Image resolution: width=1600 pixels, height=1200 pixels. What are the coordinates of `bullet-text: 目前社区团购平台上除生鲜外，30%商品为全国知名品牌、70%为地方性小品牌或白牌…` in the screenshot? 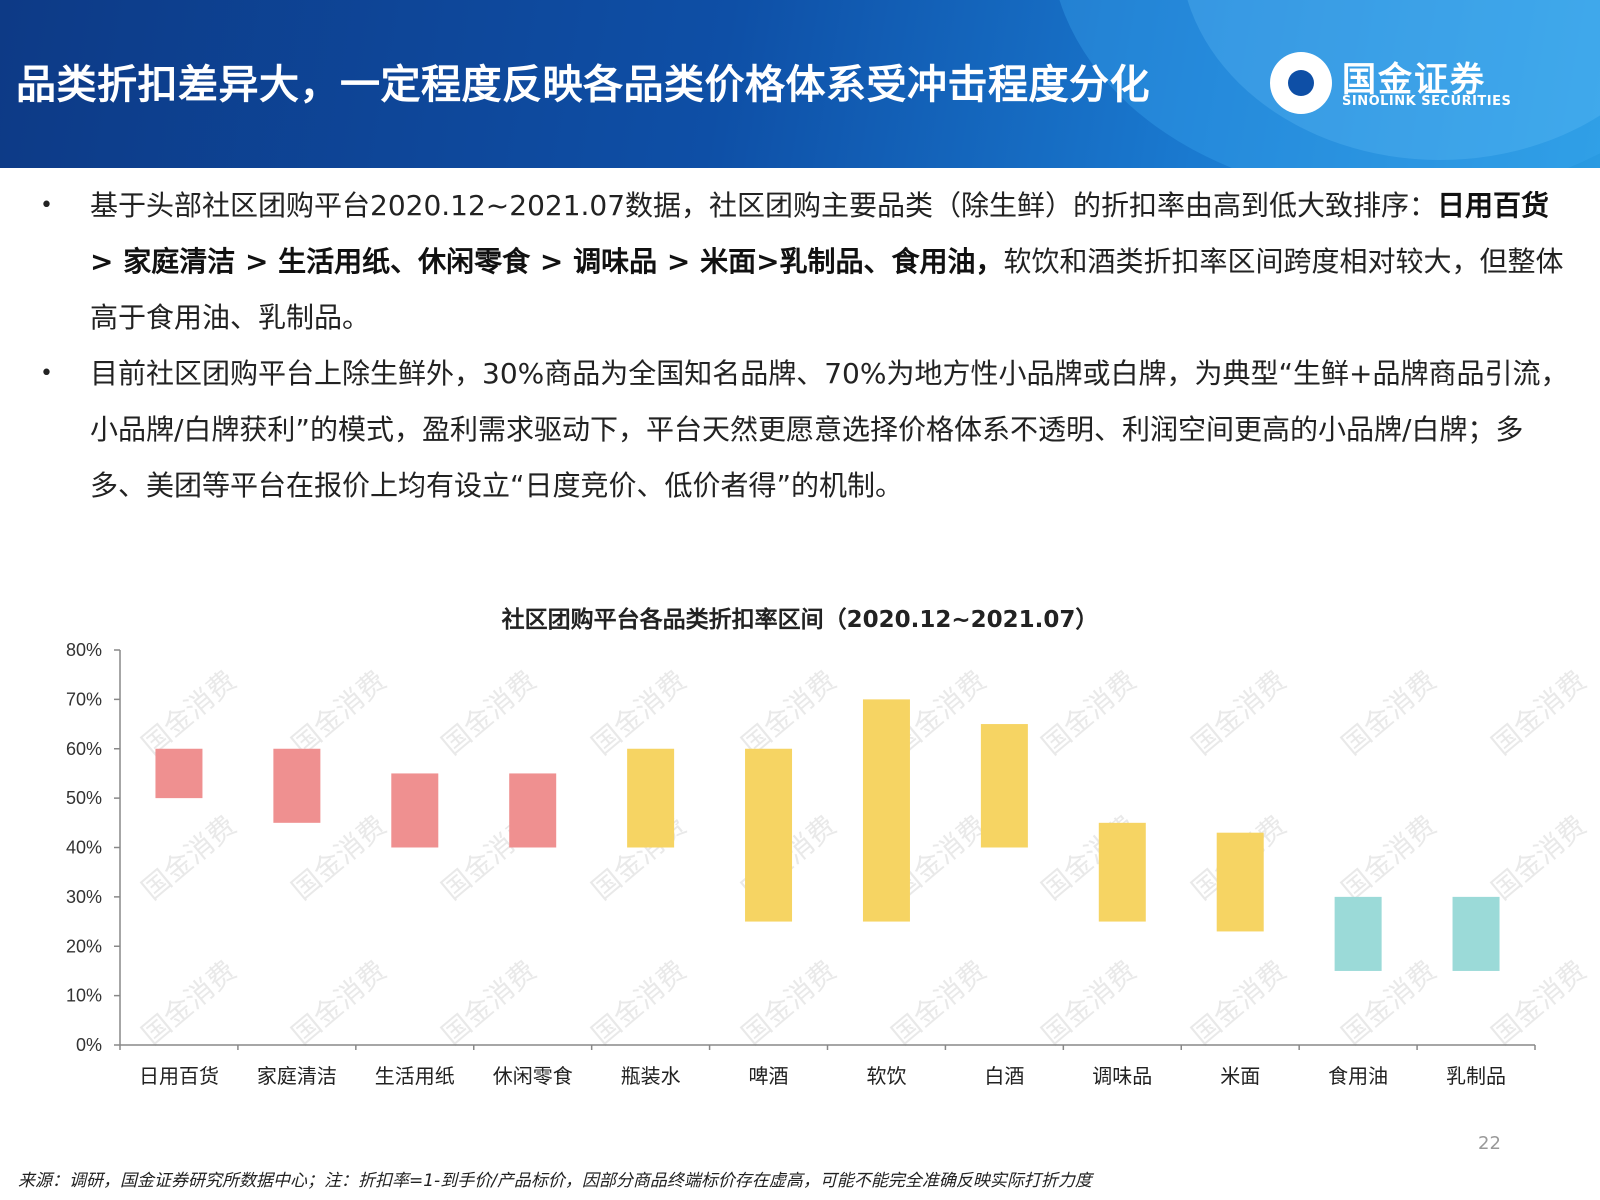 It's located at (829, 429).